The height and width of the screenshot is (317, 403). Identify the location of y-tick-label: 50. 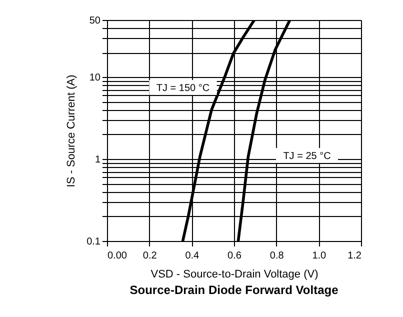
(95, 21).